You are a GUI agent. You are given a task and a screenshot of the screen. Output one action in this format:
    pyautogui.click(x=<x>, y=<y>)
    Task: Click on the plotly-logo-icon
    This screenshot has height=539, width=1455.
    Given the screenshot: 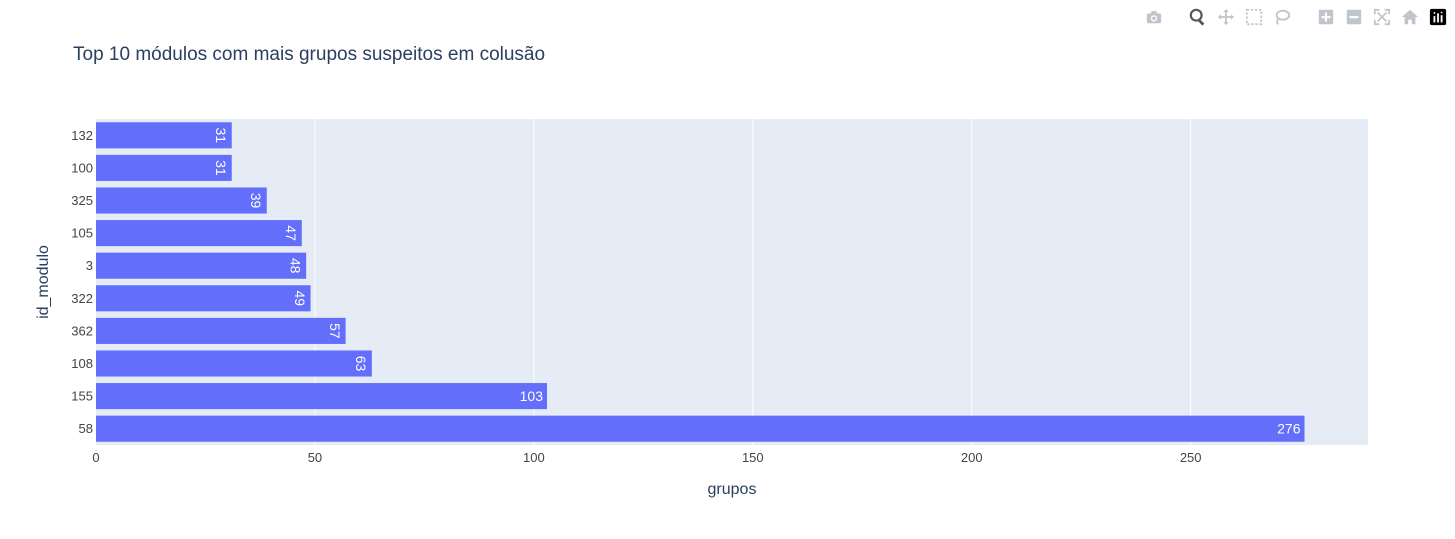 What is the action you would take?
    pyautogui.click(x=1438, y=17)
    